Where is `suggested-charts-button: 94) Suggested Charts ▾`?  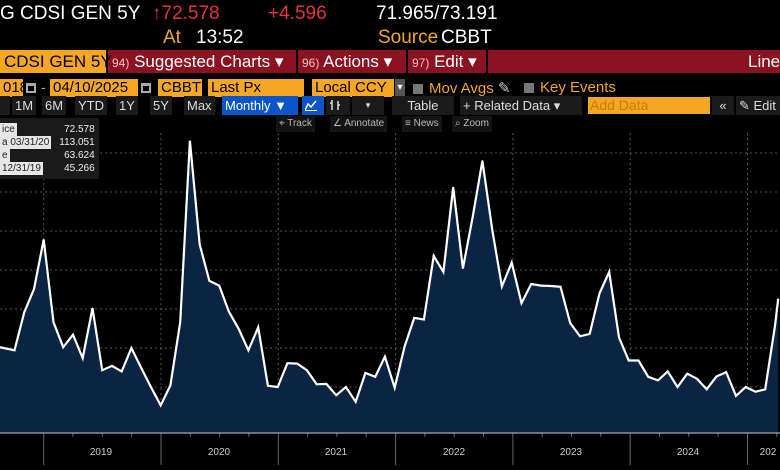
suggested-charts-button: 94) Suggested Charts ▾ is located at coordinates (203, 61).